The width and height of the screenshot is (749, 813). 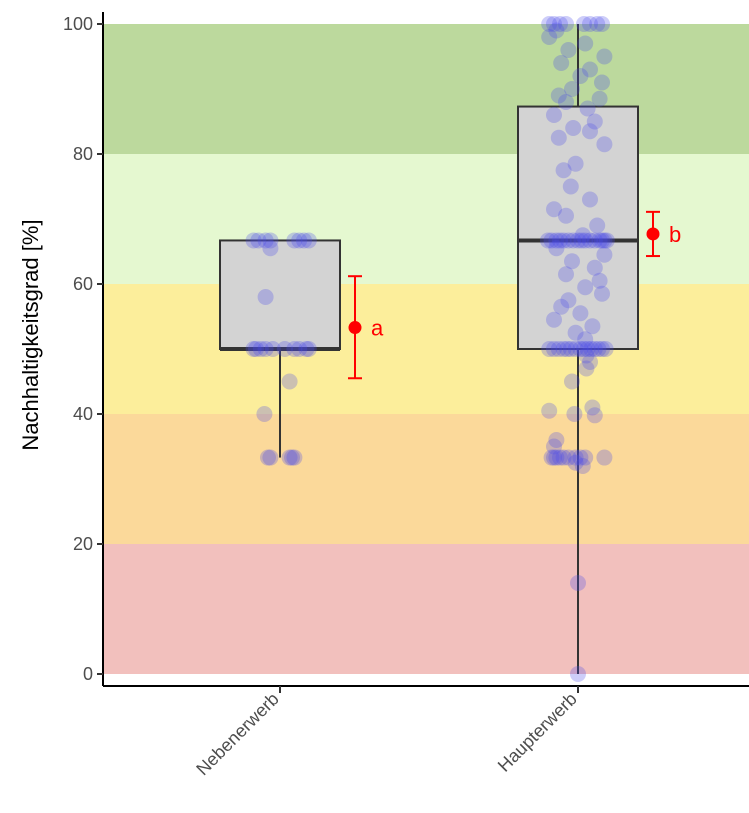 I want to click on x-tick-label-1: Haupterwerb, so click(x=537, y=732).